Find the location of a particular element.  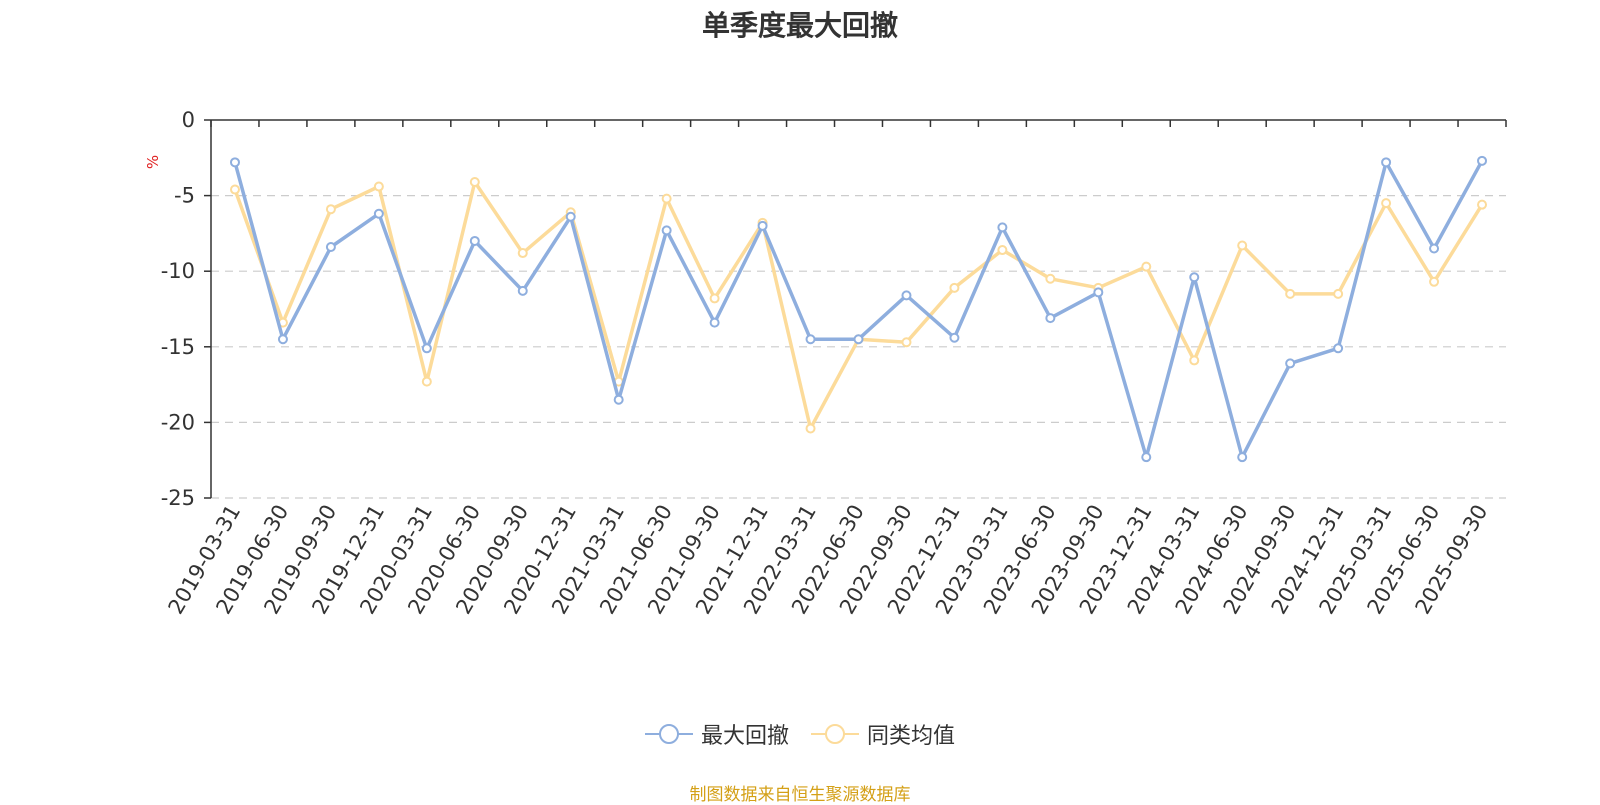

y-tick-label: -5 is located at coordinates (184, 196).